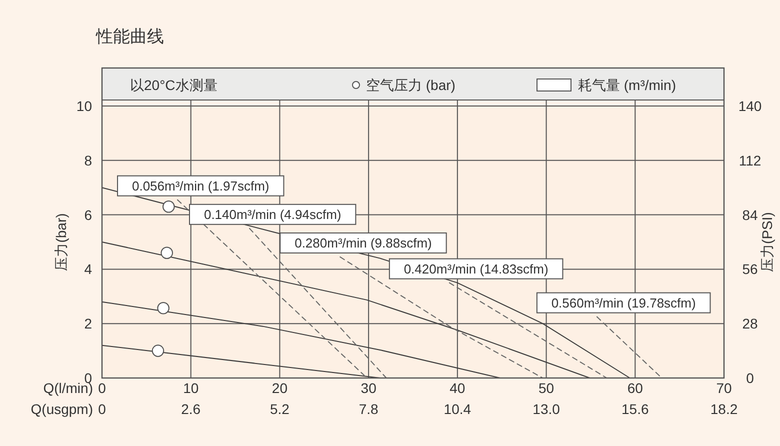 This screenshot has height=446, width=780. What do you see at coordinates (750, 269) in the screenshot?
I see `y2-tick-label: 56` at bounding box center [750, 269].